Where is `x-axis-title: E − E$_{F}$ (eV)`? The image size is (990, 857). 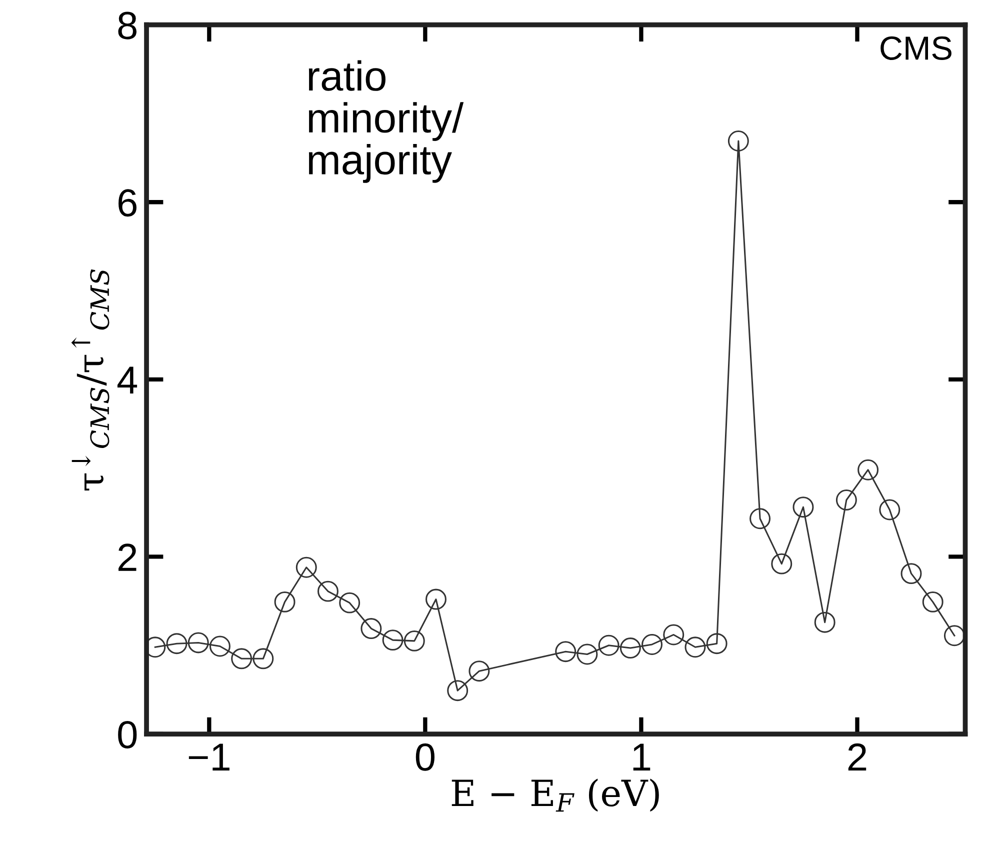 x-axis-title: E − E$_{F}$ (eV) is located at coordinates (555, 795).